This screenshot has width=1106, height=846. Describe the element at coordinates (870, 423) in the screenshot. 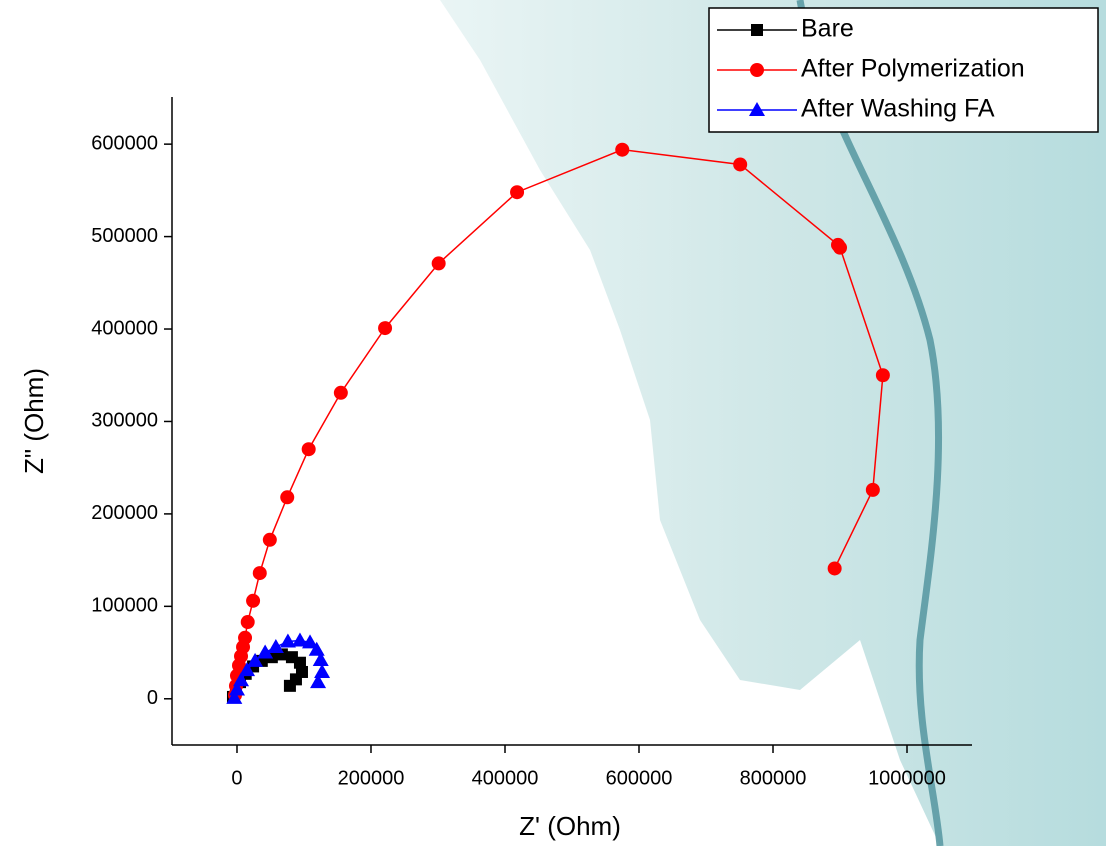

I see `background-stroke` at that location.